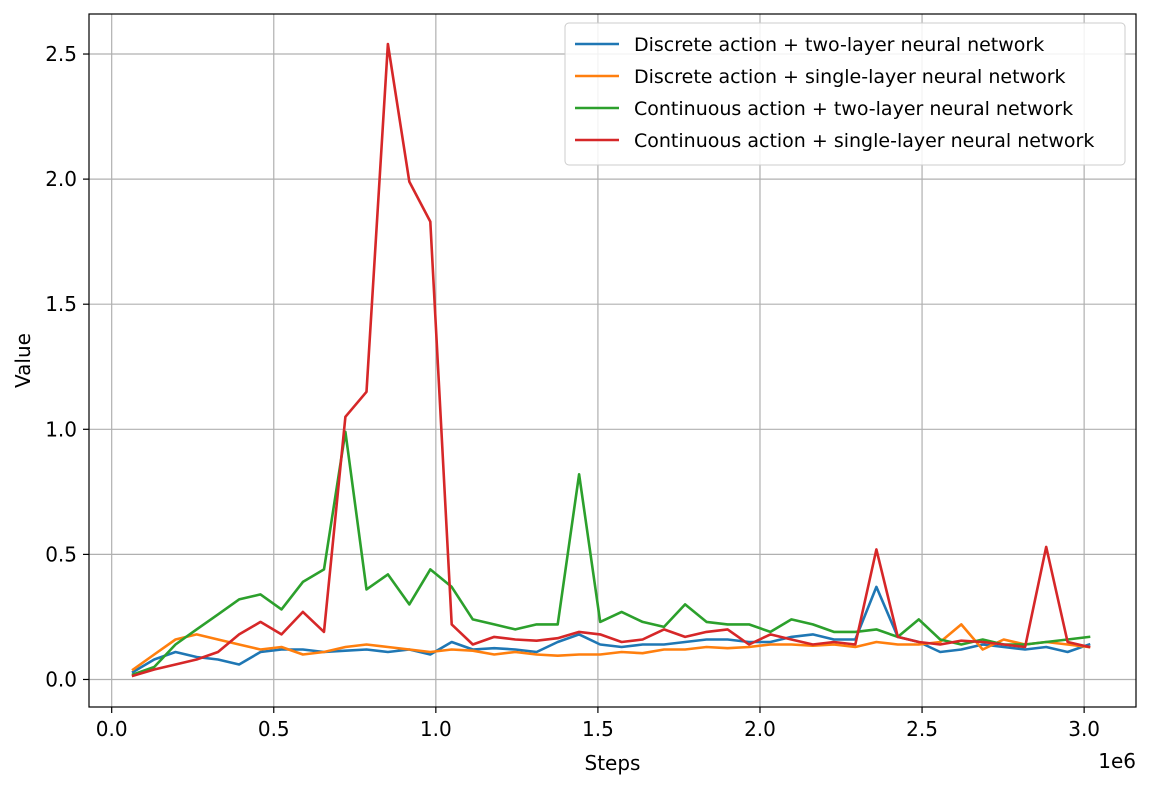  I want to click on y-tick-label: 0.5, so click(61, 554).